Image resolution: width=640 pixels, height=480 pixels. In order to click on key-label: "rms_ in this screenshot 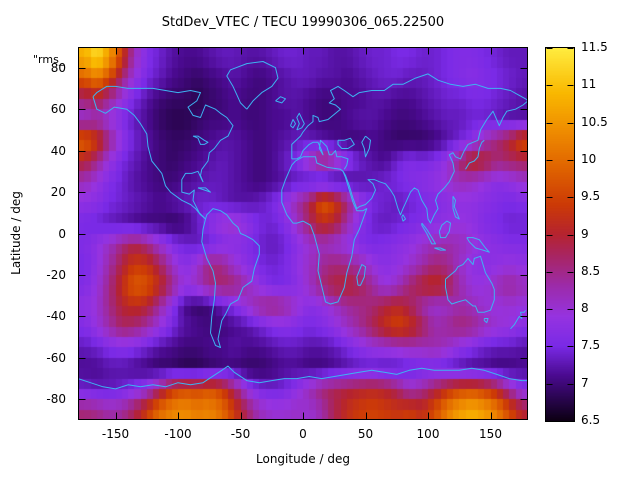, I will do `click(49, 59)`.